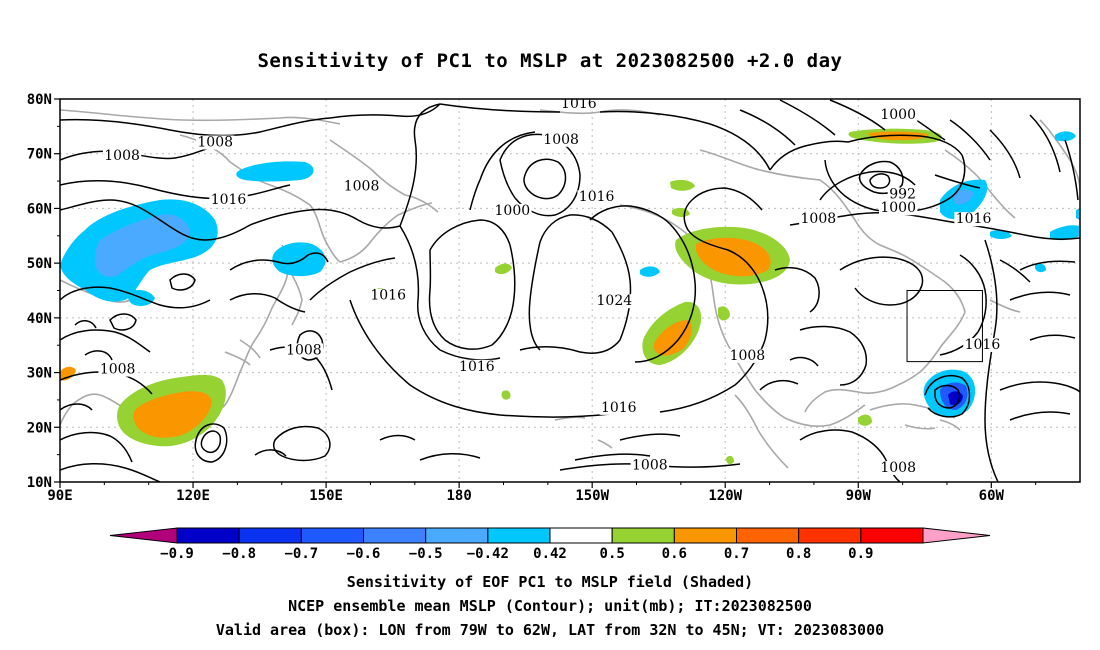 Image resolution: width=1100 pixels, height=650 pixels. What do you see at coordinates (39, 209) in the screenshot?
I see `lat-tick-label: 60N` at bounding box center [39, 209].